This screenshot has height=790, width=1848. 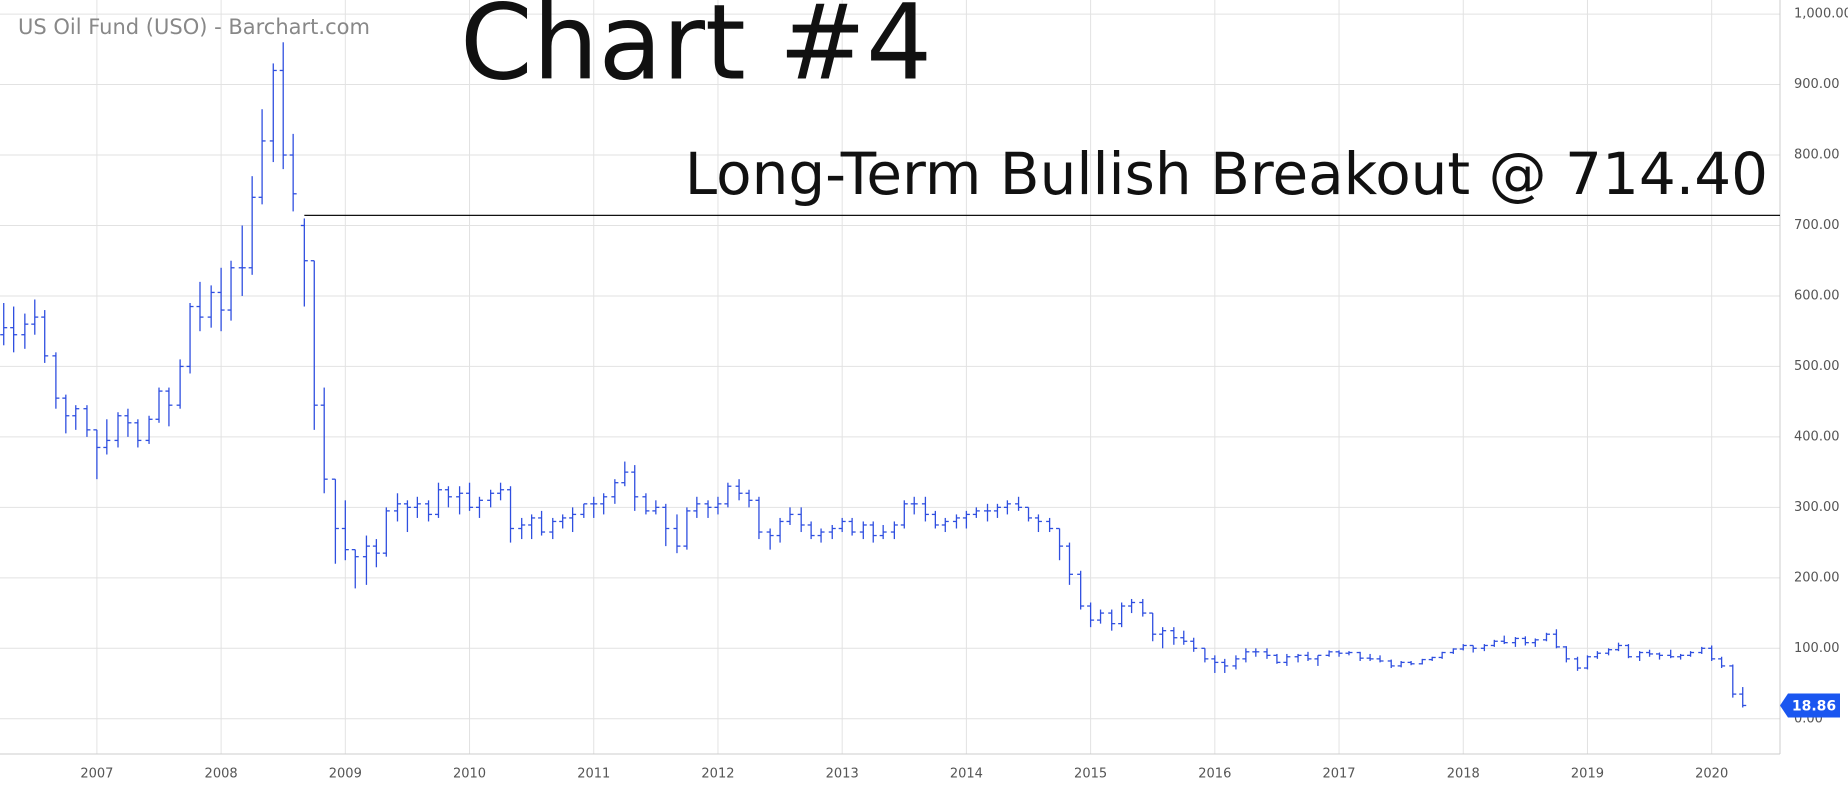 What do you see at coordinates (1817, 295) in the screenshot?
I see `y-tick-label: 600.00` at bounding box center [1817, 295].